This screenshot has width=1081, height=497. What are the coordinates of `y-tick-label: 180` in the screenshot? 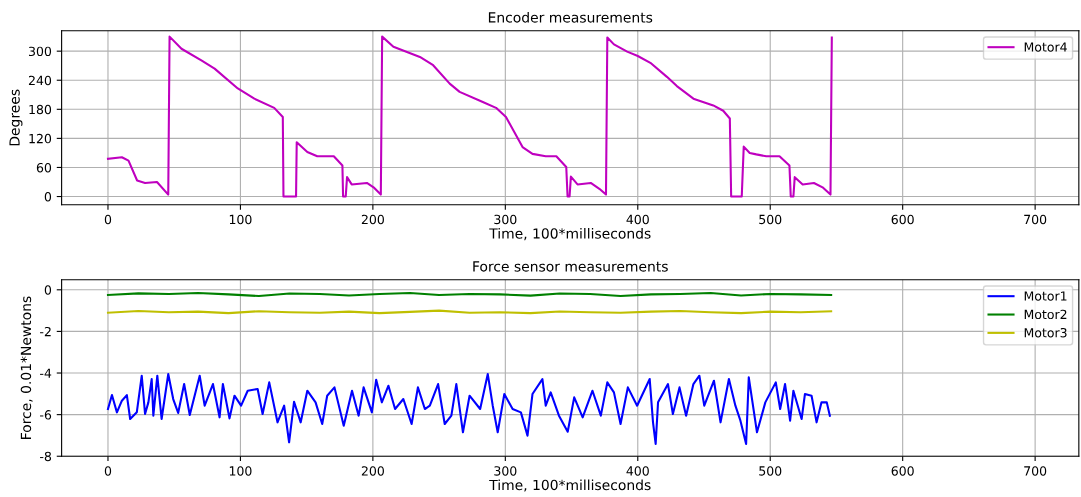 It's located at (40, 109).